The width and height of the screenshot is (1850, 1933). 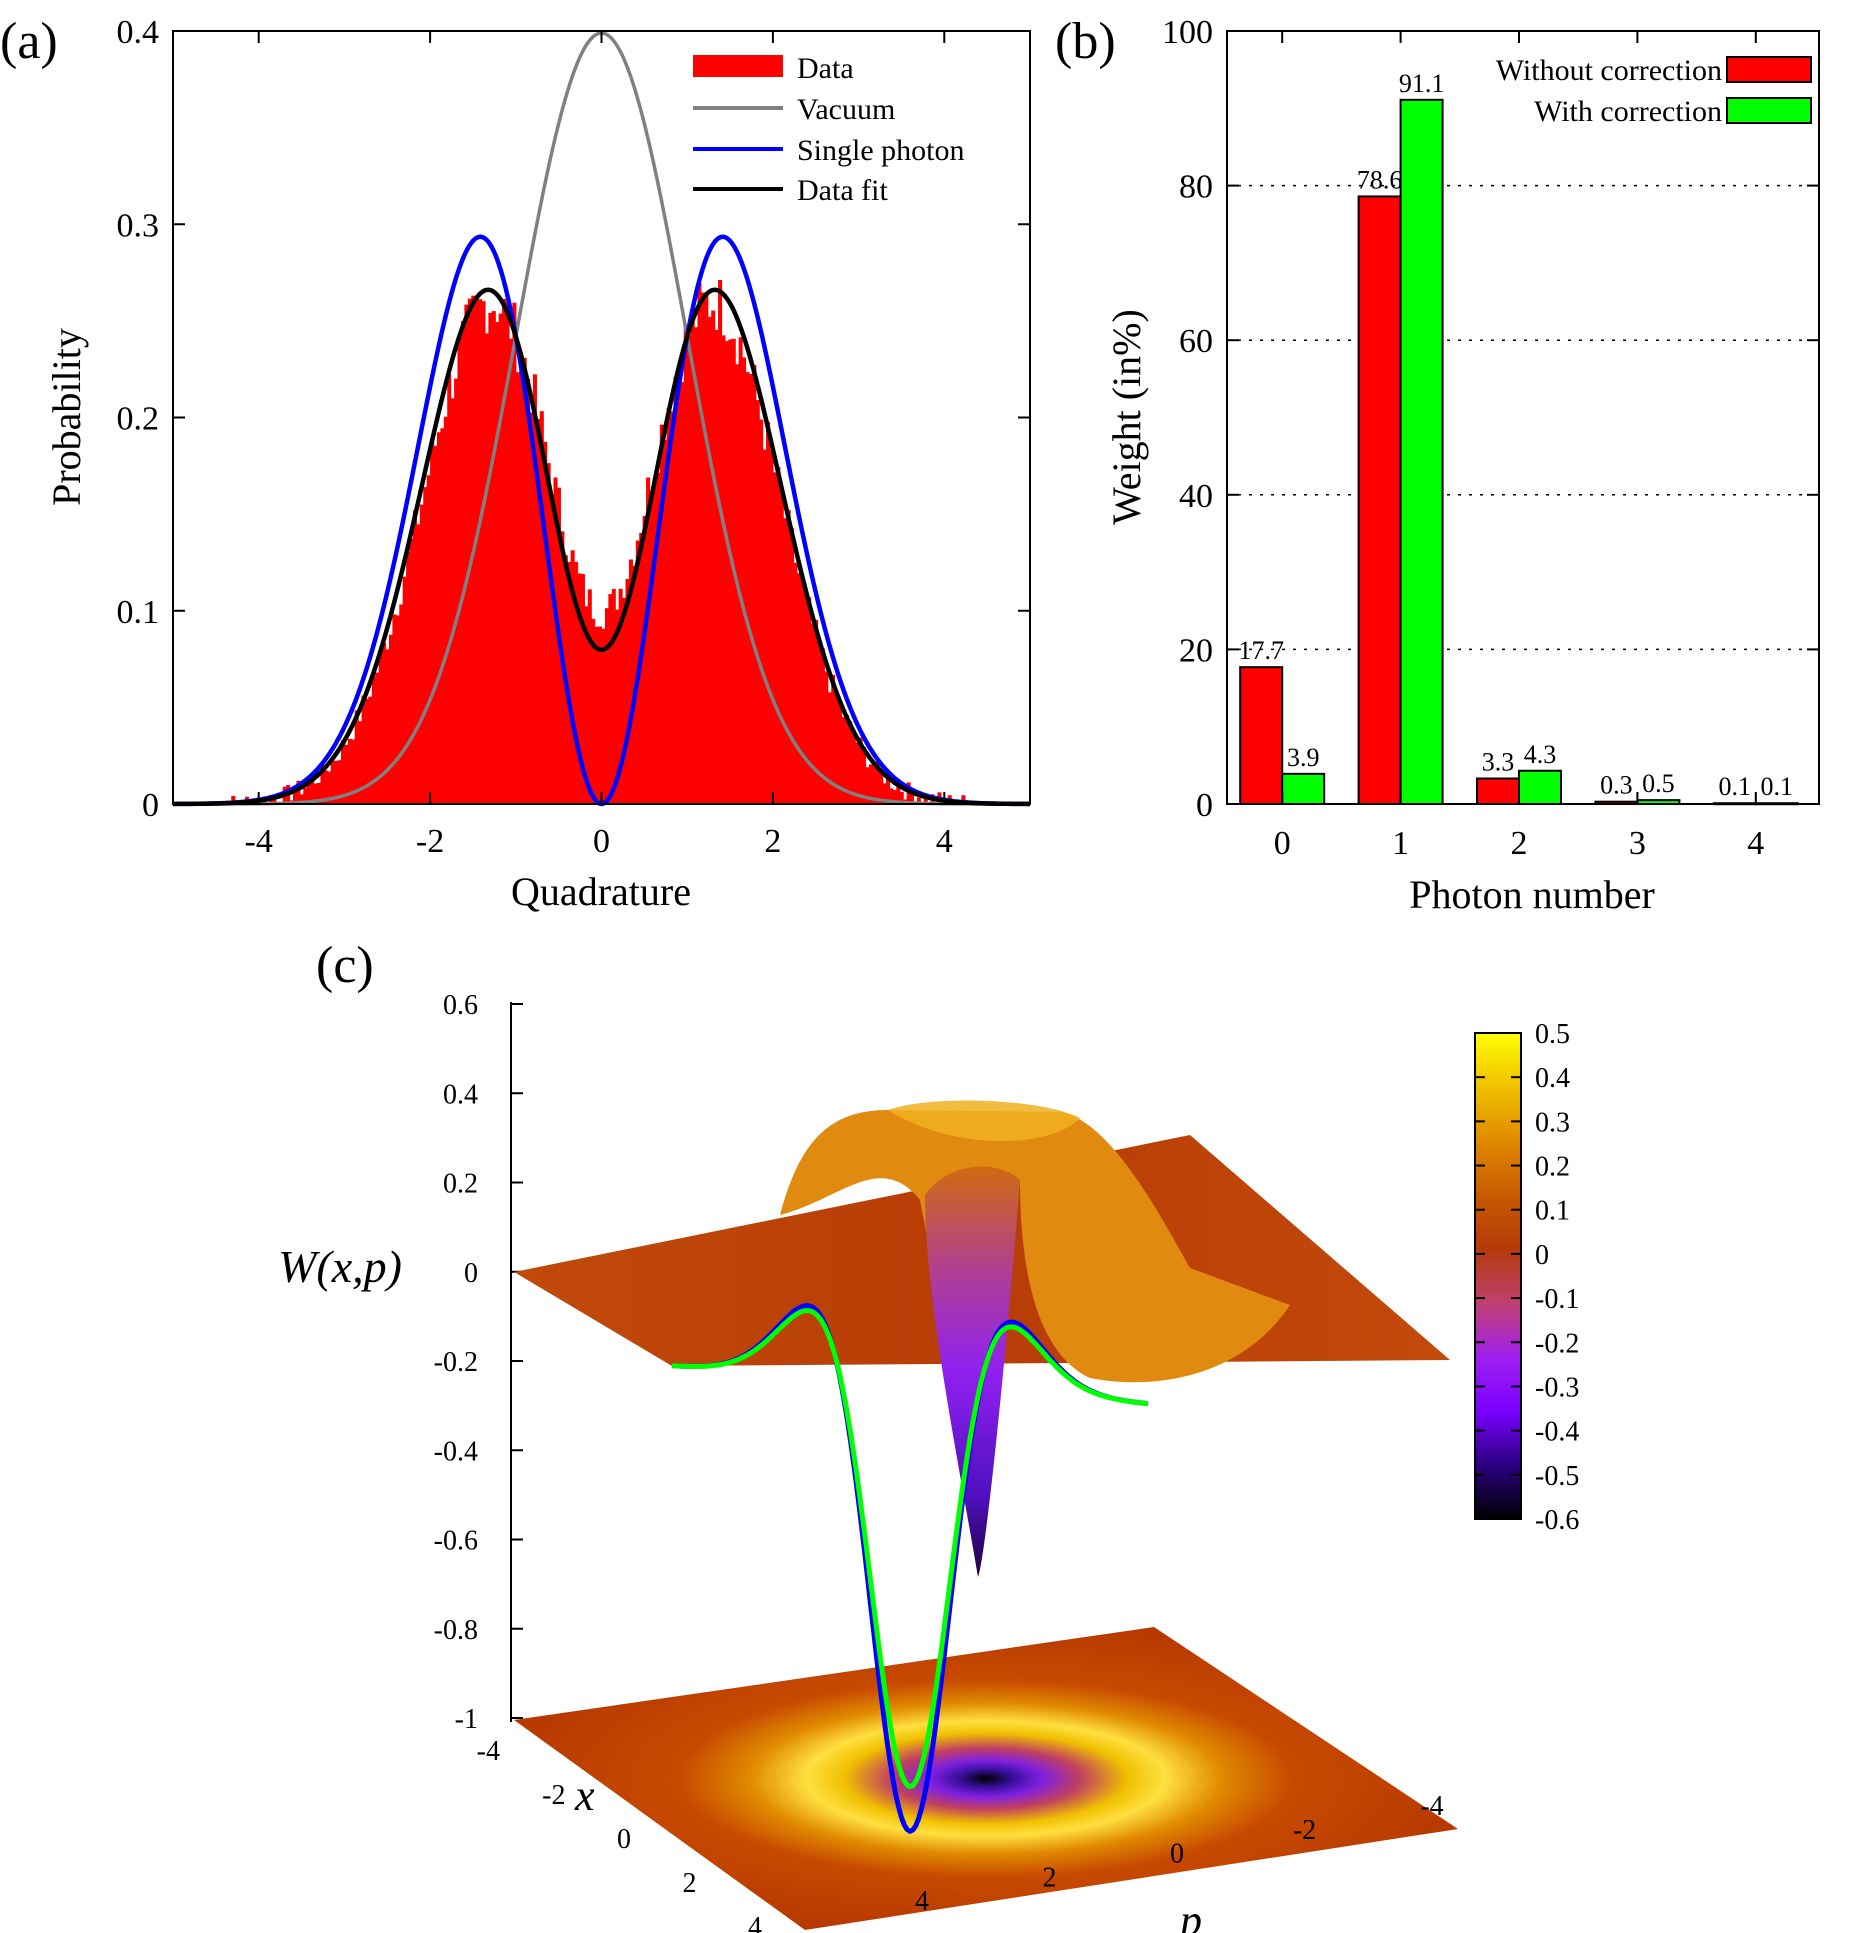 I want to click on data-fit-line, so click(x=601, y=547).